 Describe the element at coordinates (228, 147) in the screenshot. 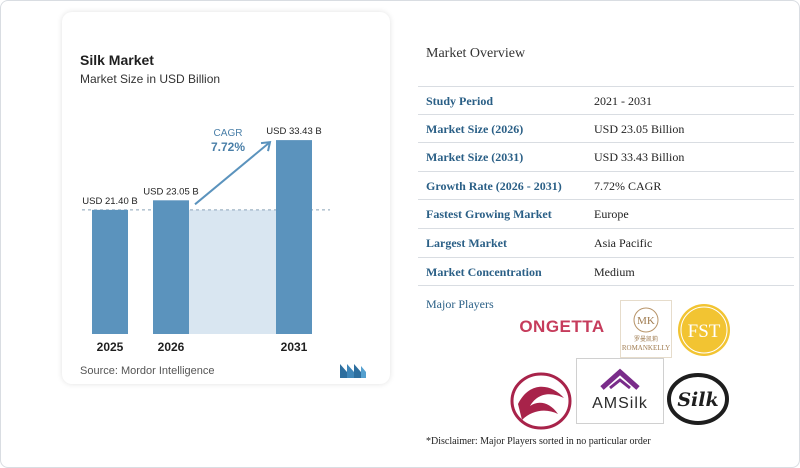

I see `cagr-value: 7.72%` at that location.